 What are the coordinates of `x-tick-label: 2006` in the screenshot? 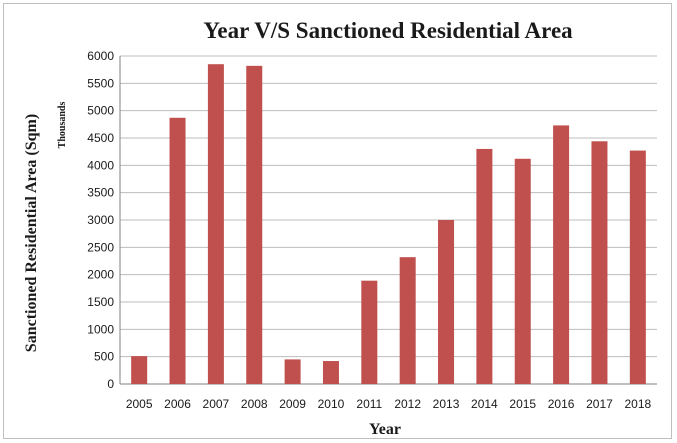 It's located at (177, 404).